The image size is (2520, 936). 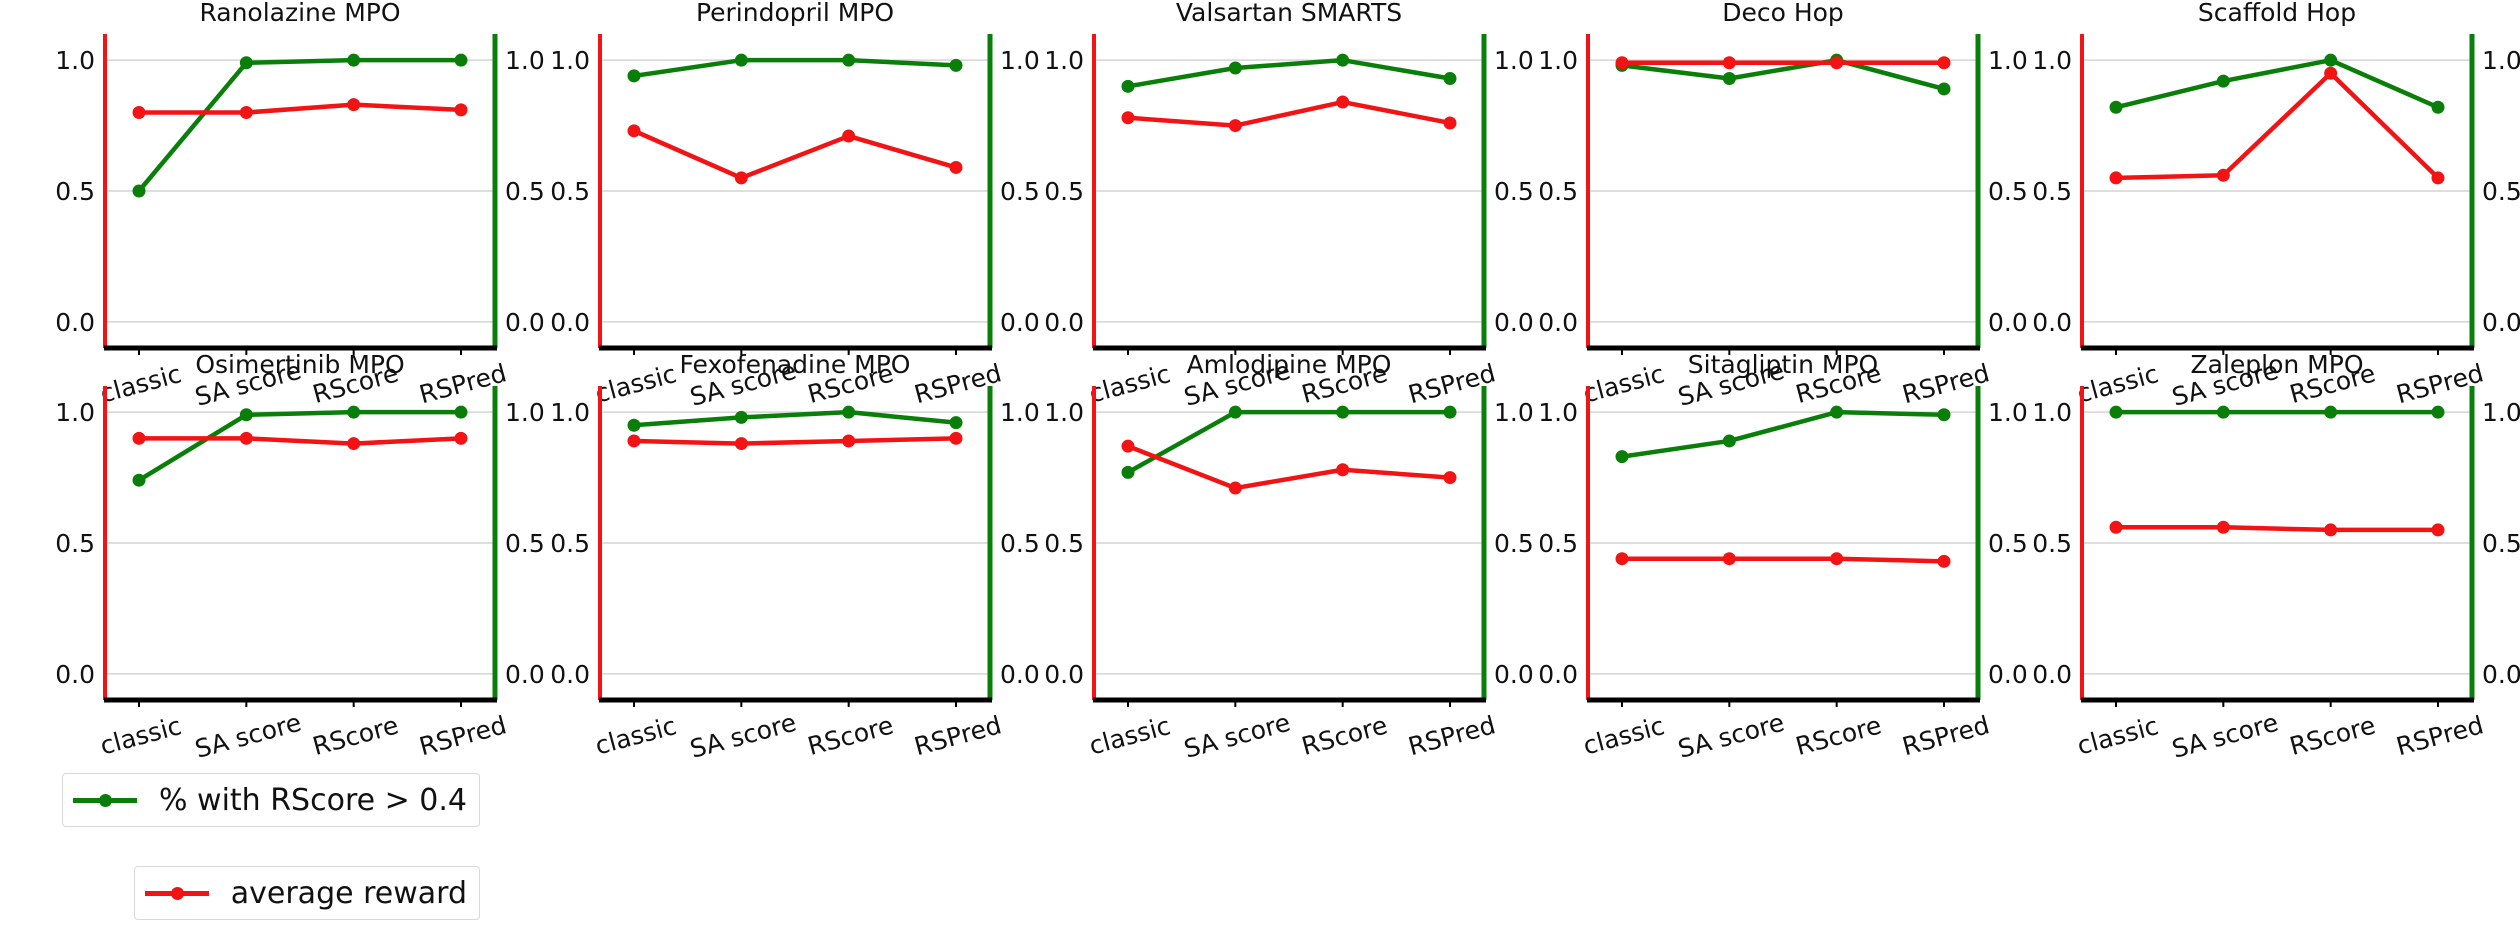 I want to click on subplot-title: Valsartan SMARTS, so click(x=1289, y=13).